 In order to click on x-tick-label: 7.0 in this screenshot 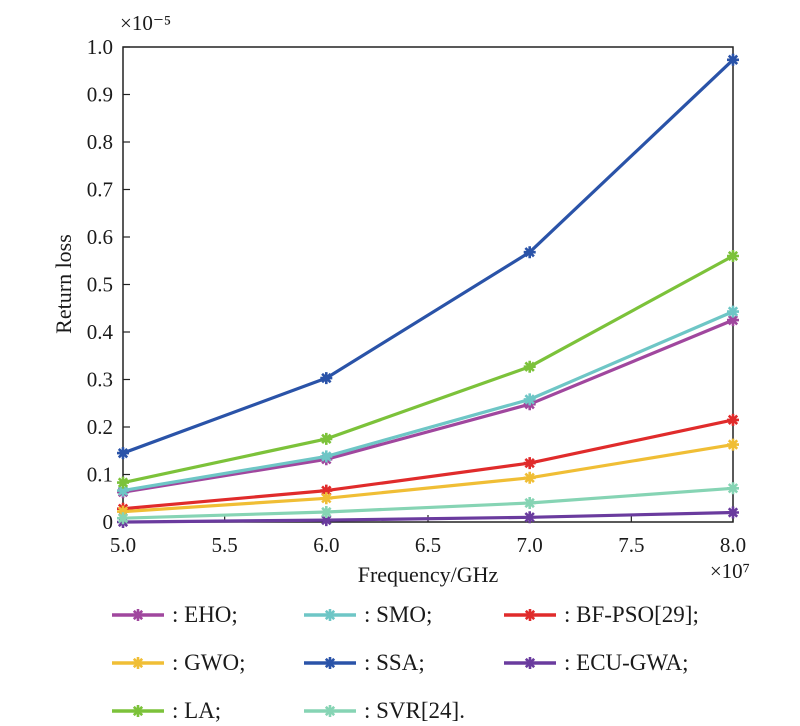, I will do `click(530, 545)`.